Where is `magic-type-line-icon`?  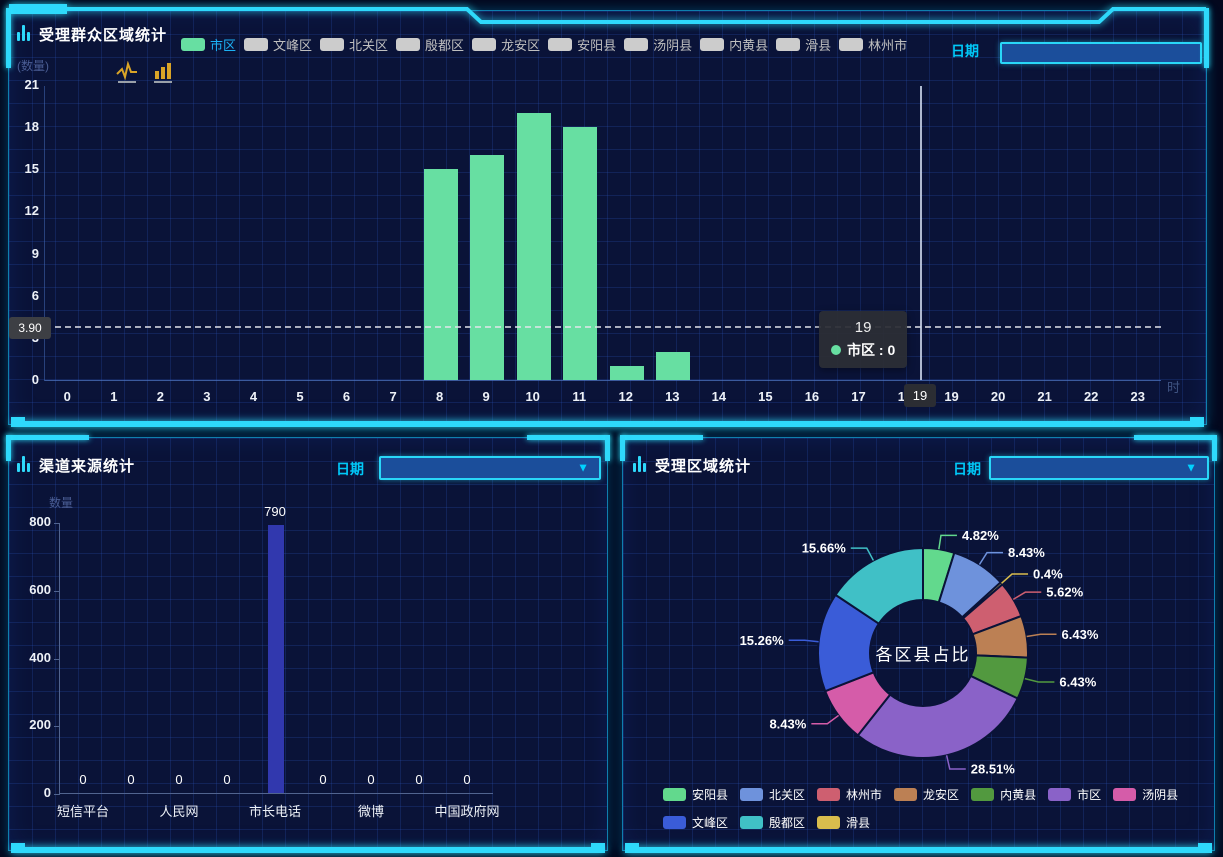 magic-type-line-icon is located at coordinates (127, 73).